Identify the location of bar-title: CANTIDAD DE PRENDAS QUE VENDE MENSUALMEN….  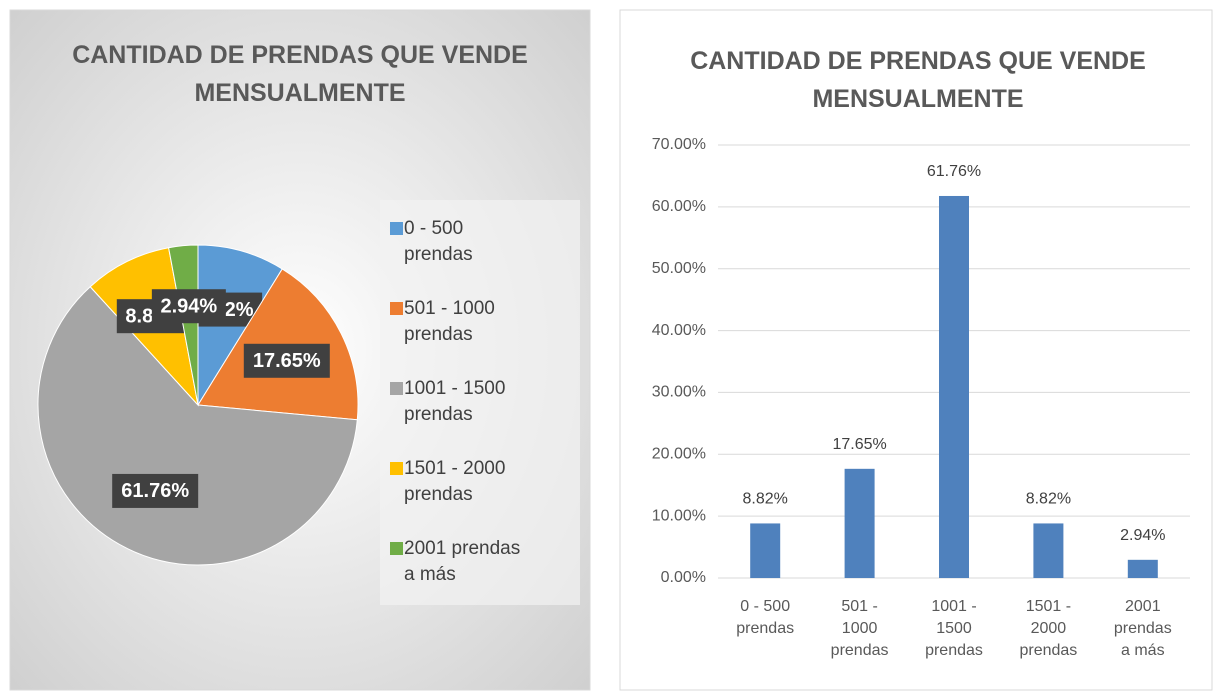
(918, 80).